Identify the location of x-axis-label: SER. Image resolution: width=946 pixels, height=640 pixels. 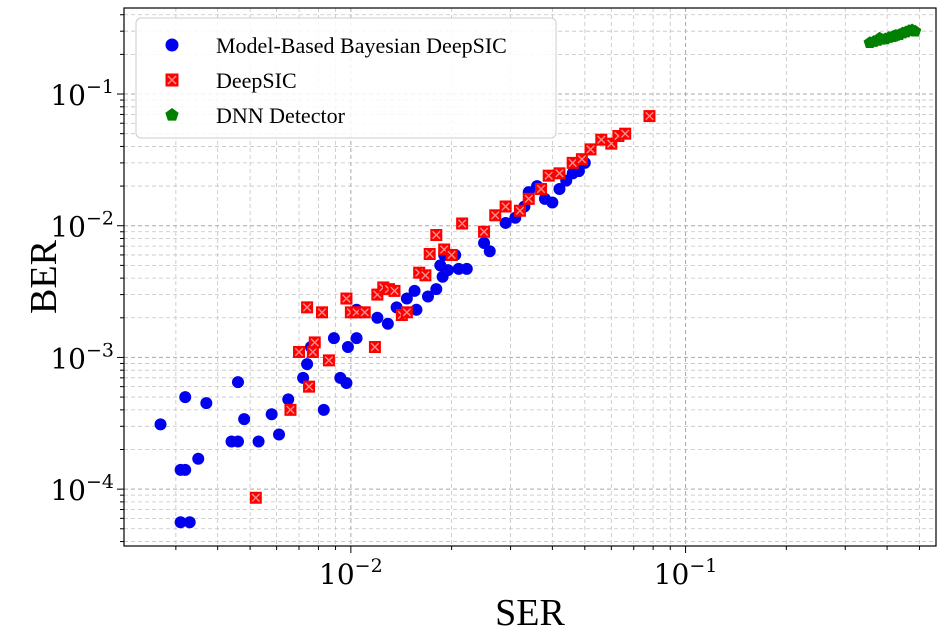
(530, 613).